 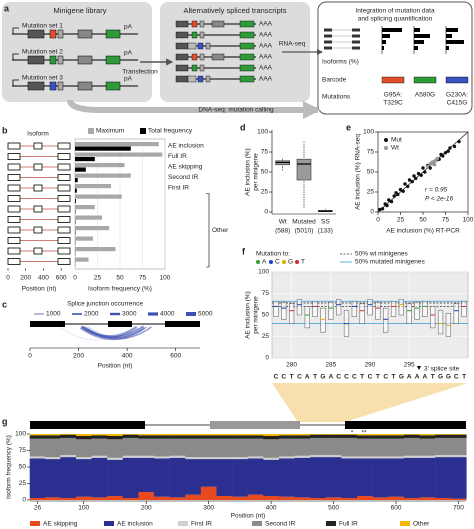 I want to click on legend-label: 2000, so click(x=91, y=314).